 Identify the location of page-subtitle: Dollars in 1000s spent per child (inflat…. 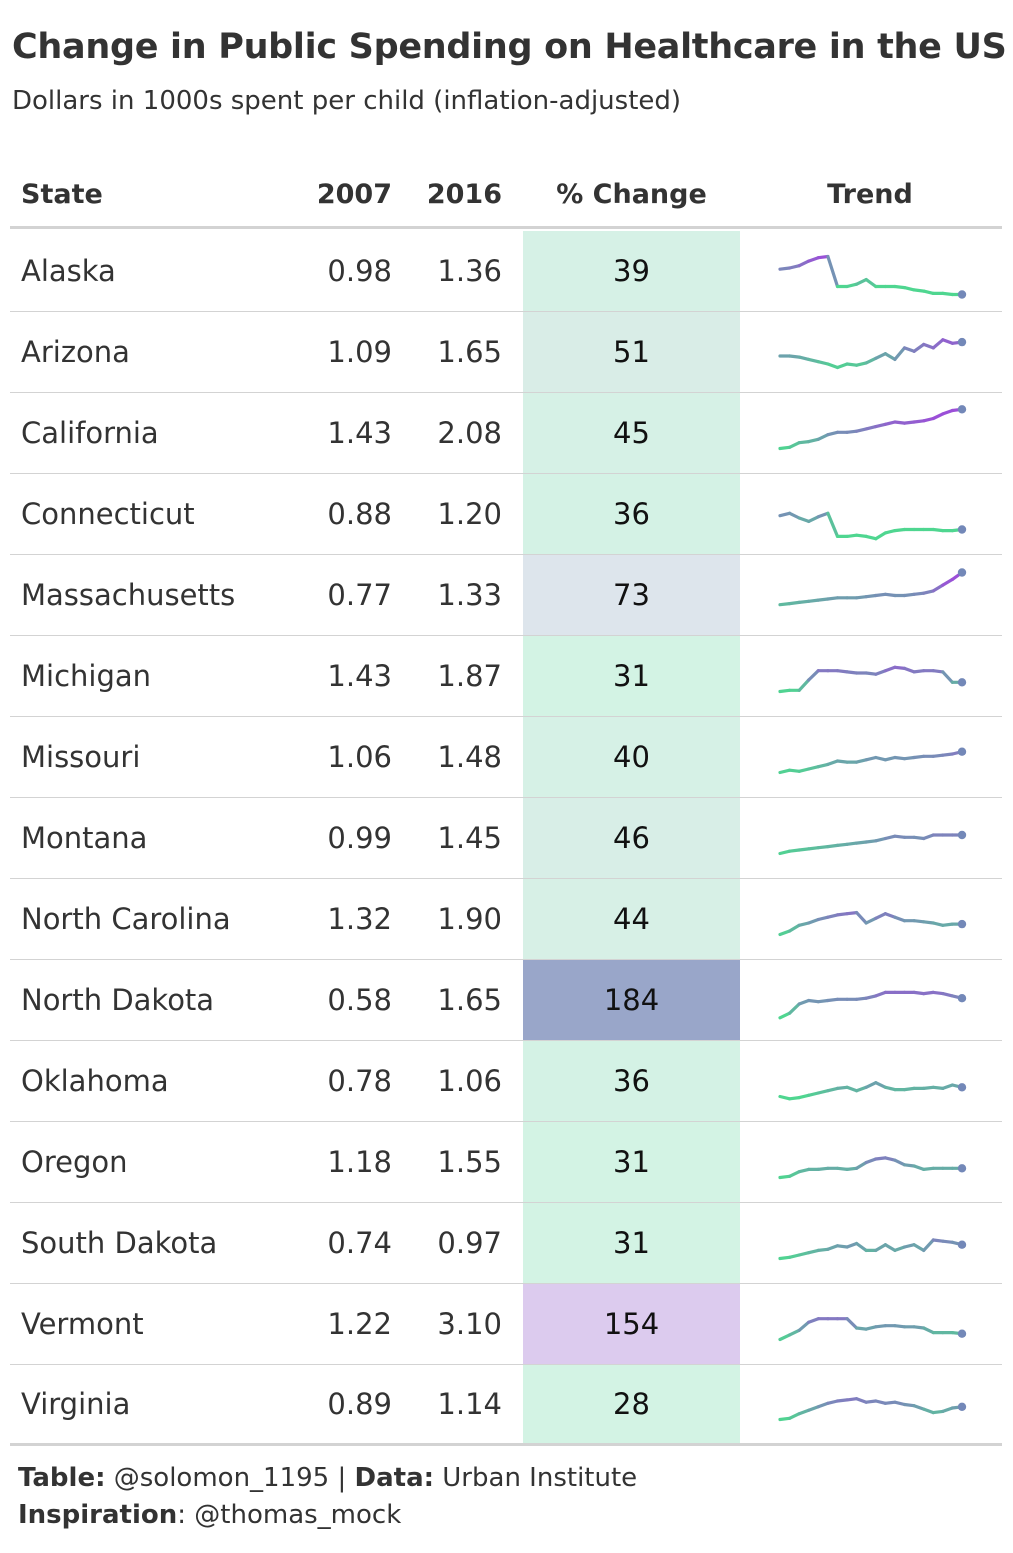
(347, 101).